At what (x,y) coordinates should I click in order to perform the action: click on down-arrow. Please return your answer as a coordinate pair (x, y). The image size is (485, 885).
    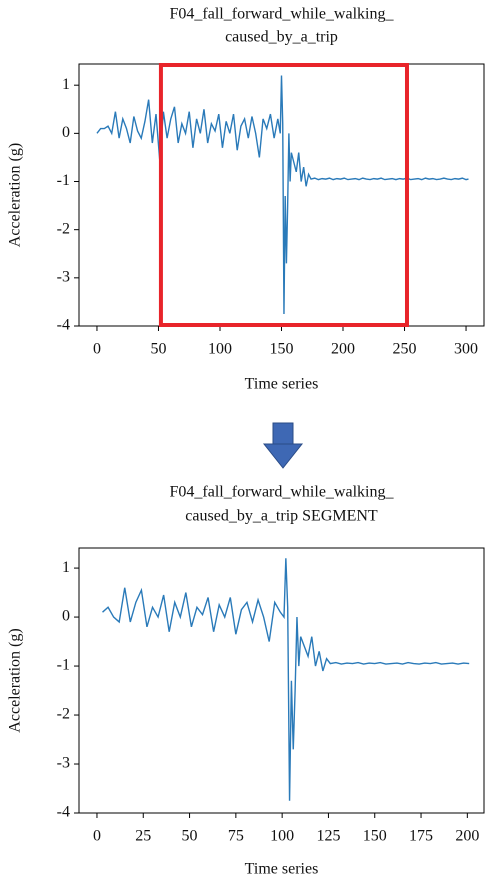
    Looking at the image, I should click on (283, 445).